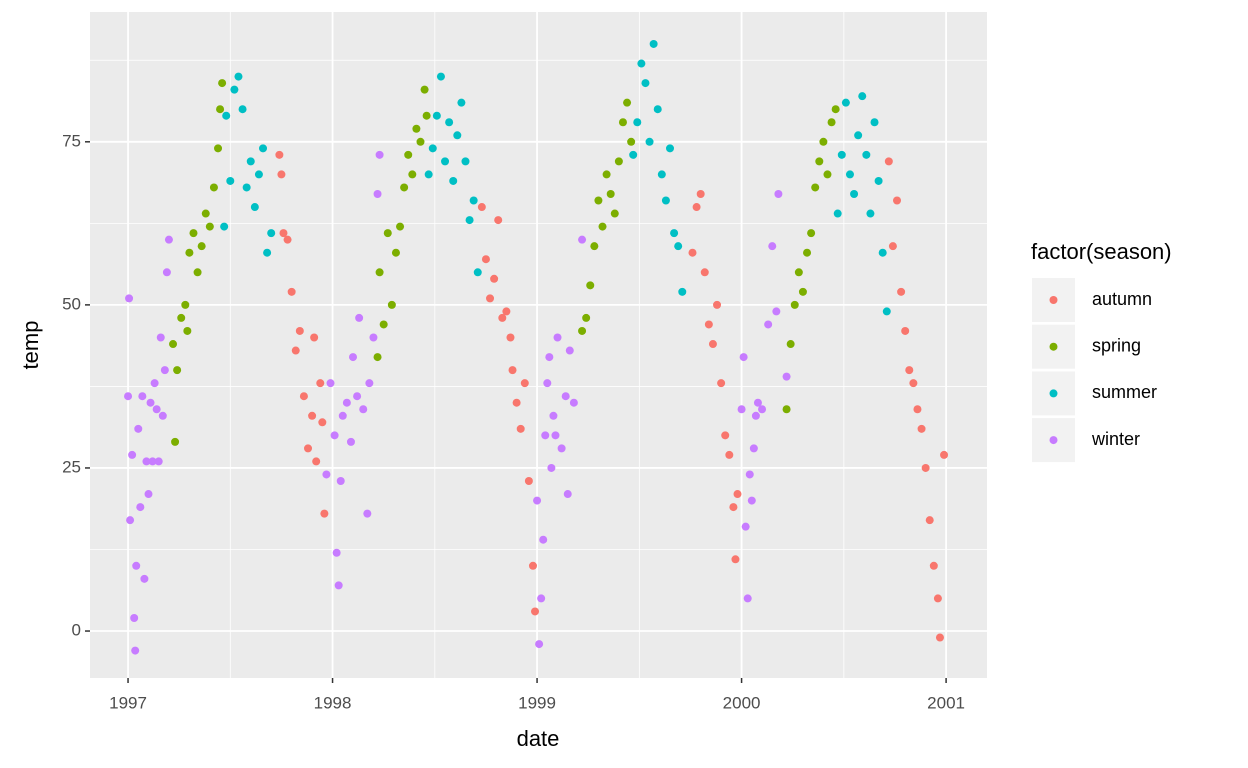  Describe the element at coordinates (1122, 299) in the screenshot. I see `legend-label: autumn` at that location.